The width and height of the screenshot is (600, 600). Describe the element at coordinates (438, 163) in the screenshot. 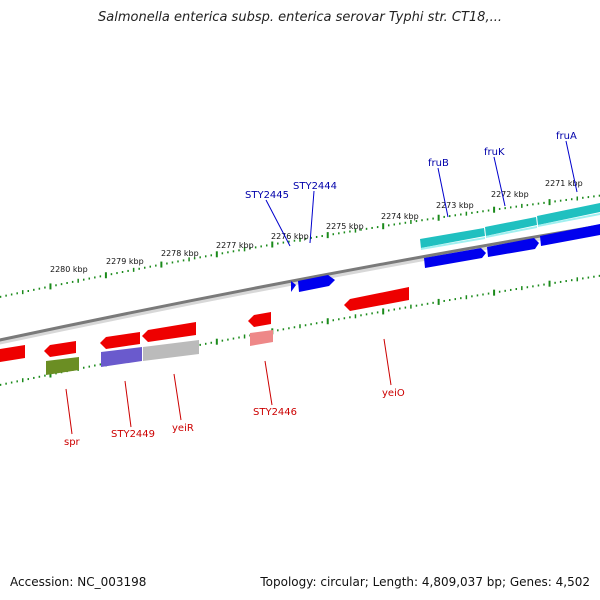

I see `gene-label-fruB: fruB` at that location.